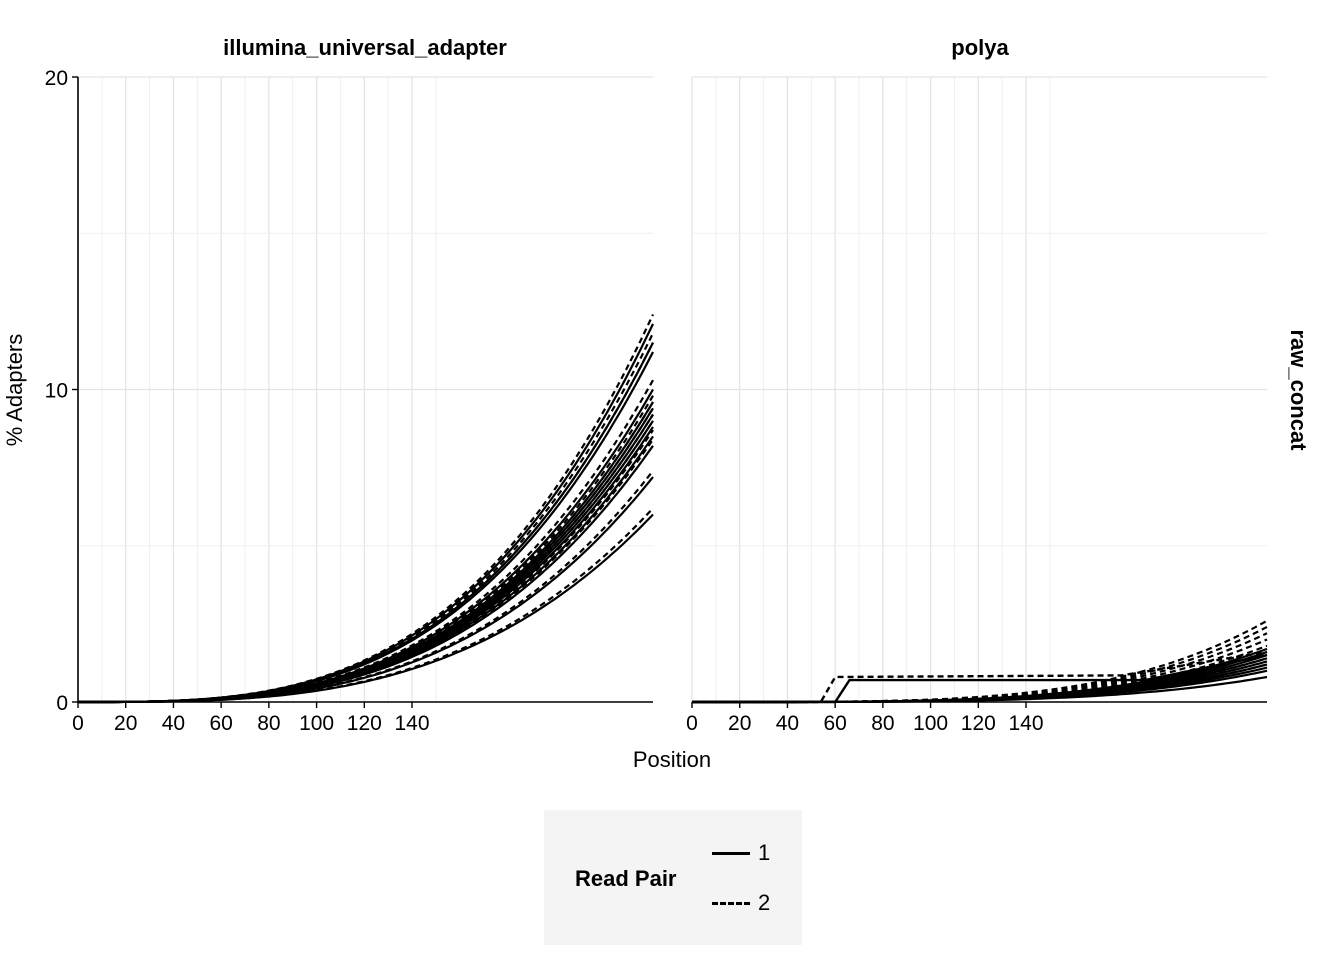  What do you see at coordinates (62, 703) in the screenshot?
I see `y-tick-label: 0` at bounding box center [62, 703].